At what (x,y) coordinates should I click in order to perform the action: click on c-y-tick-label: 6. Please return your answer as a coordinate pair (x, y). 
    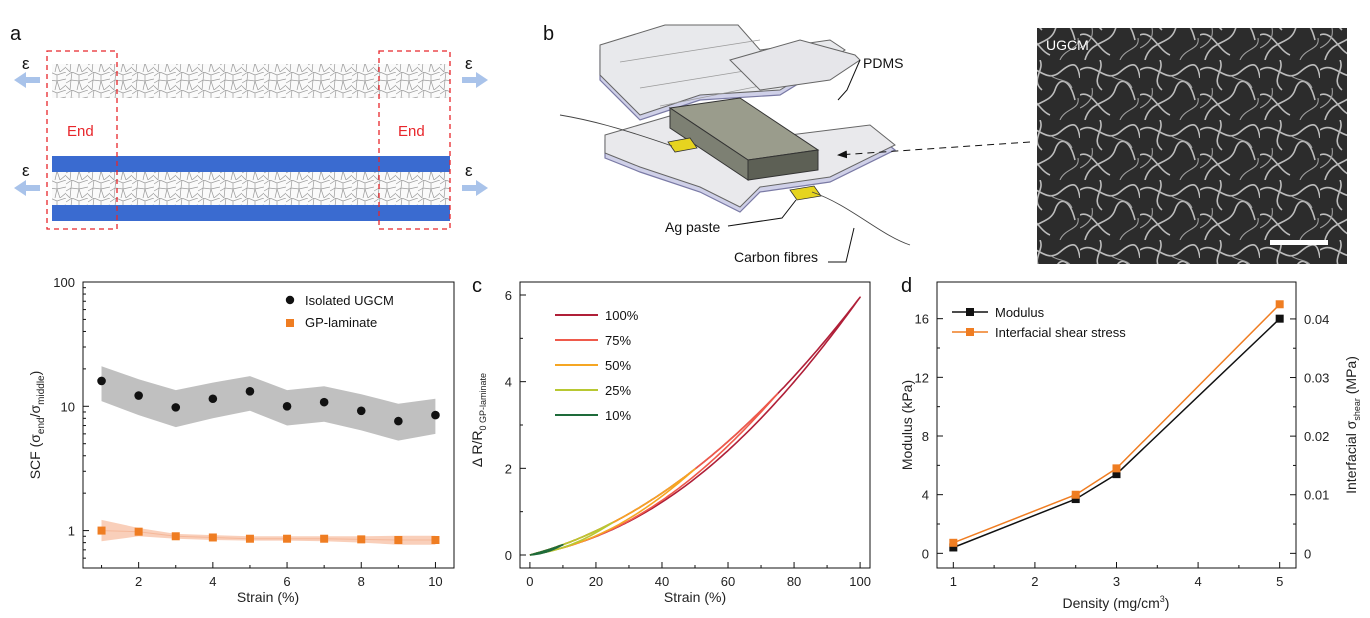
    Looking at the image, I should click on (508, 295).